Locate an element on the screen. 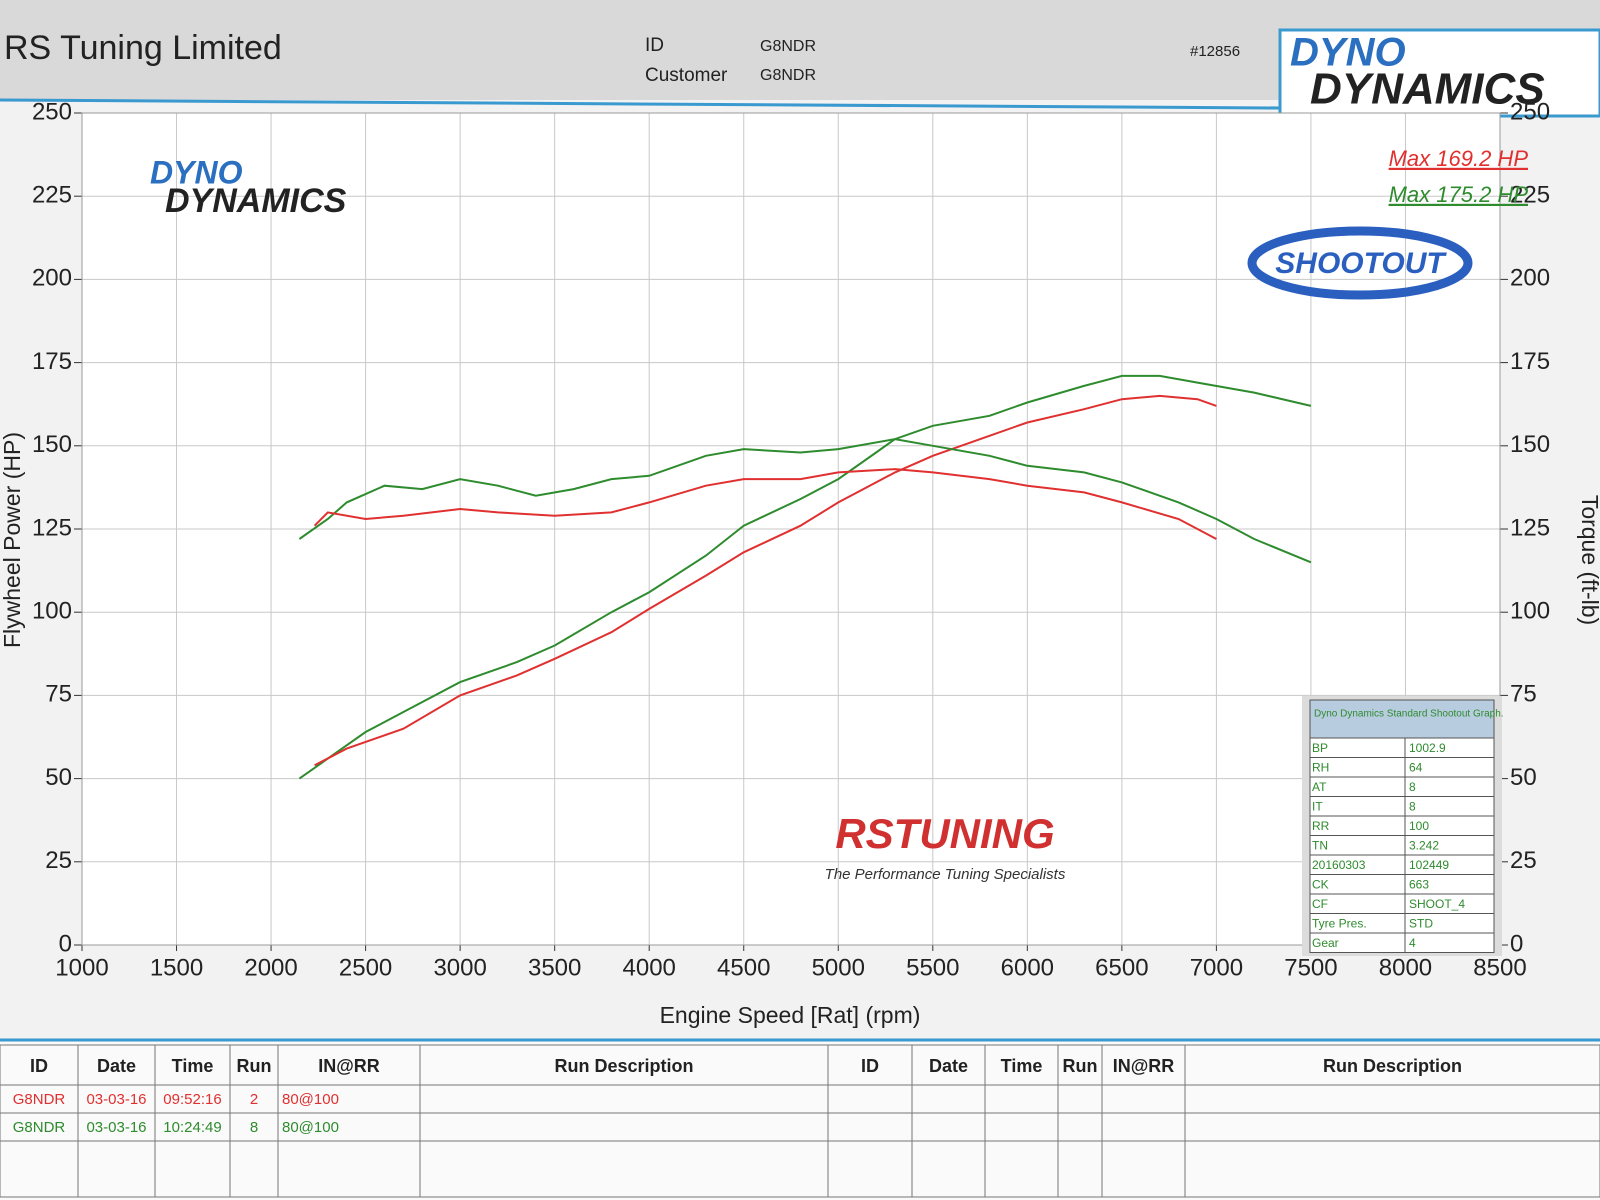  info-title-bg is located at coordinates (1402, 719).